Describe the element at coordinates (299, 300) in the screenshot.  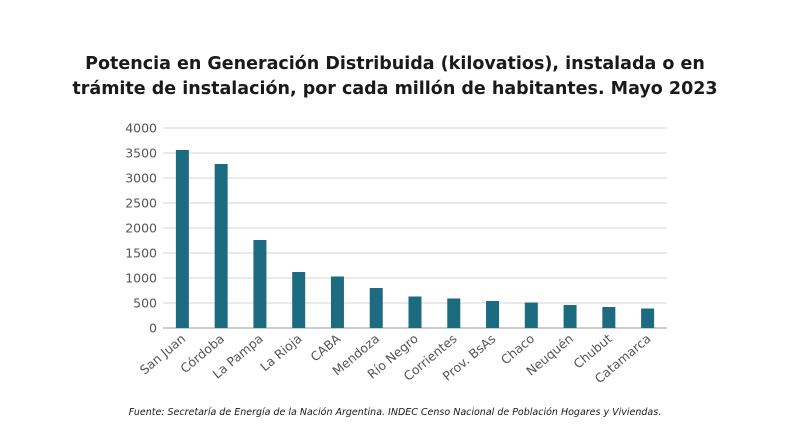
I see `bar-la-rioja` at that location.